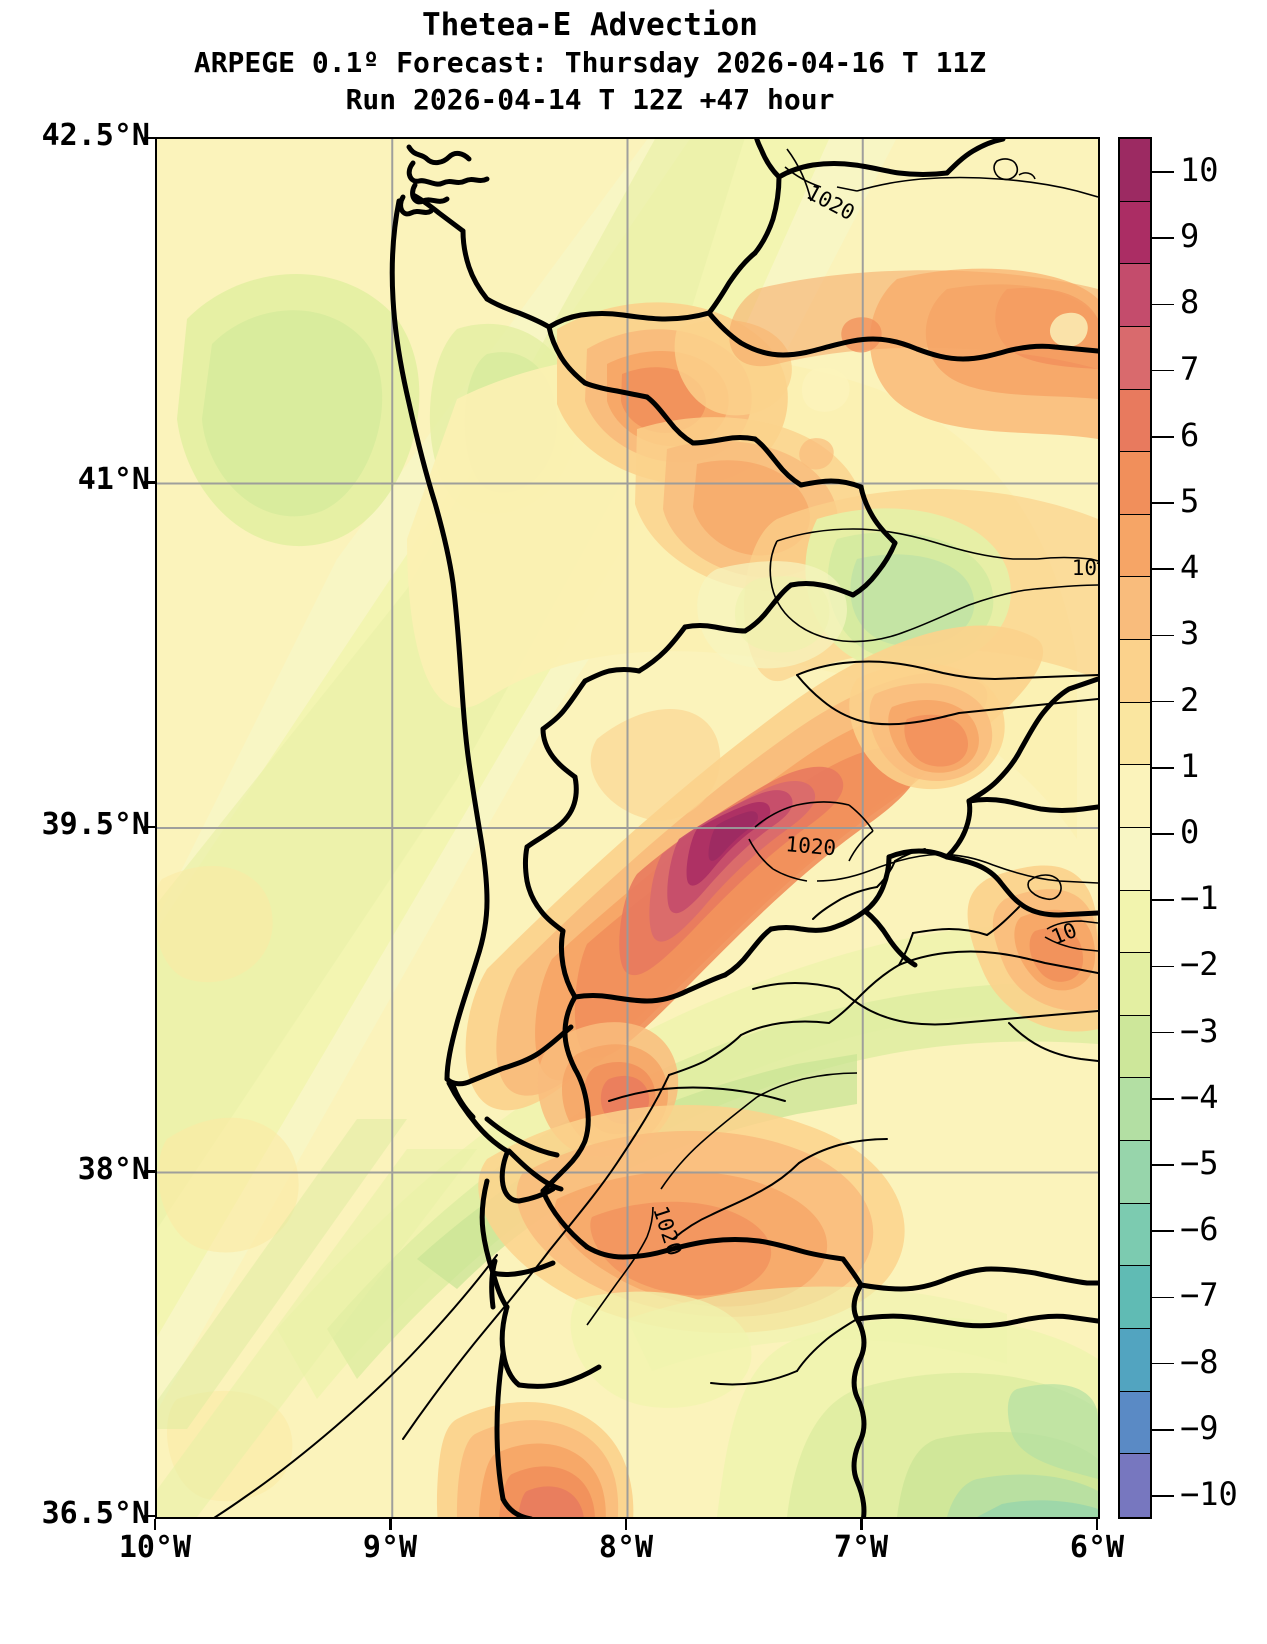 The width and height of the screenshot is (1267, 1644). What do you see at coordinates (1190, 501) in the screenshot?
I see `colorbar-tick-label: 5` at bounding box center [1190, 501].